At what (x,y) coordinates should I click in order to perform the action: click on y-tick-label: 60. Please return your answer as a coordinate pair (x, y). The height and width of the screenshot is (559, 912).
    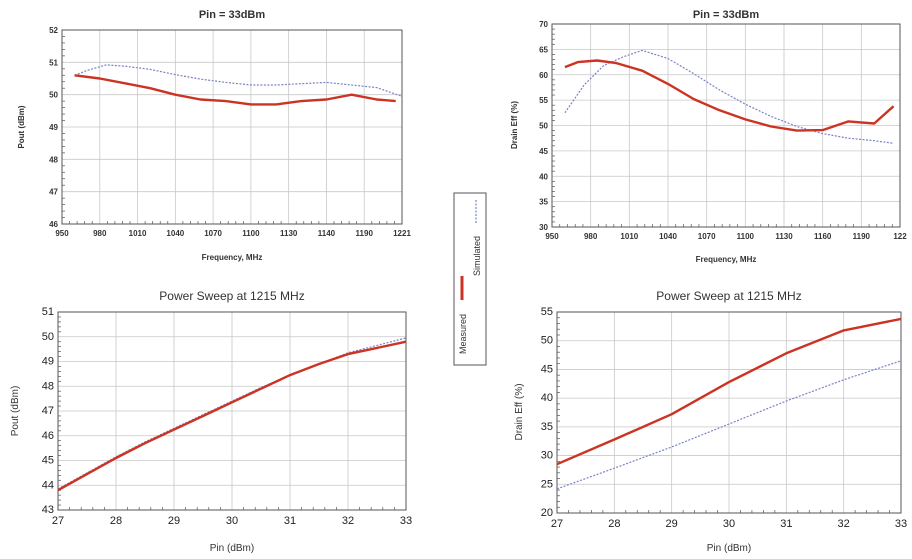
    Looking at the image, I should click on (543, 75).